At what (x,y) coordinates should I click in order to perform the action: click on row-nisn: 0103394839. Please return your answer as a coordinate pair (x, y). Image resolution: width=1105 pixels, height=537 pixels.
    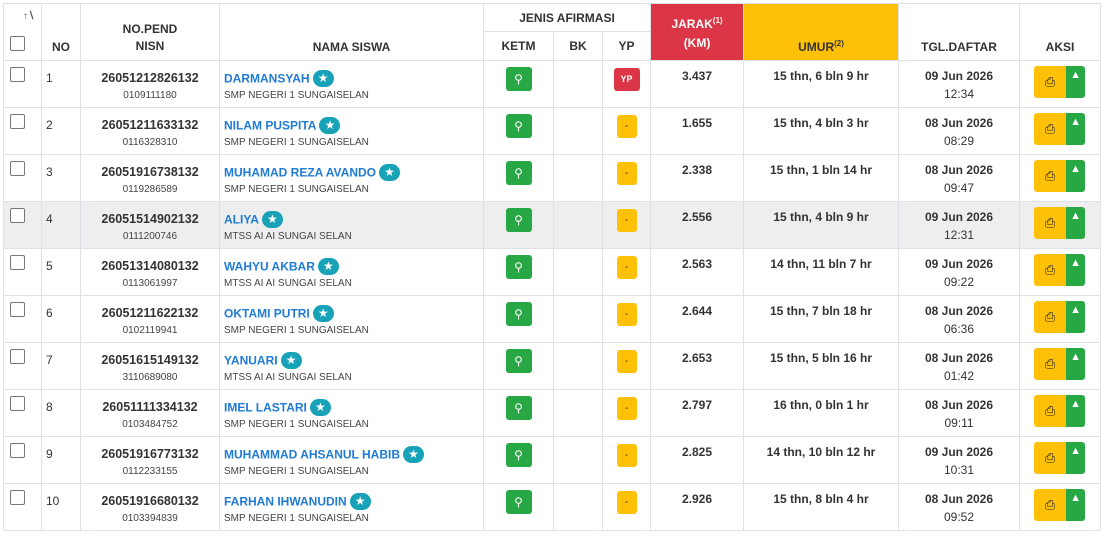
    Looking at the image, I should click on (150, 518).